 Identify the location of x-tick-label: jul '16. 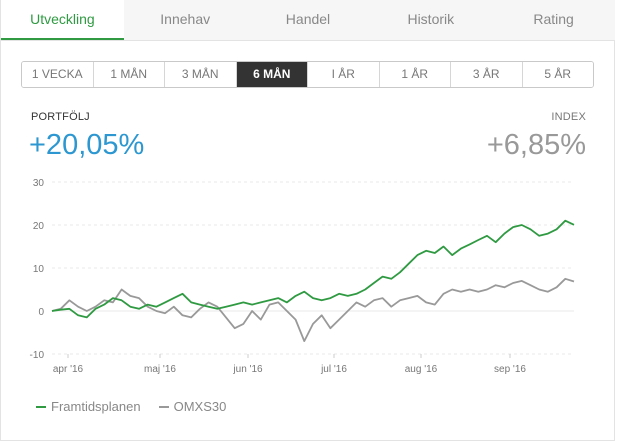
(333, 369).